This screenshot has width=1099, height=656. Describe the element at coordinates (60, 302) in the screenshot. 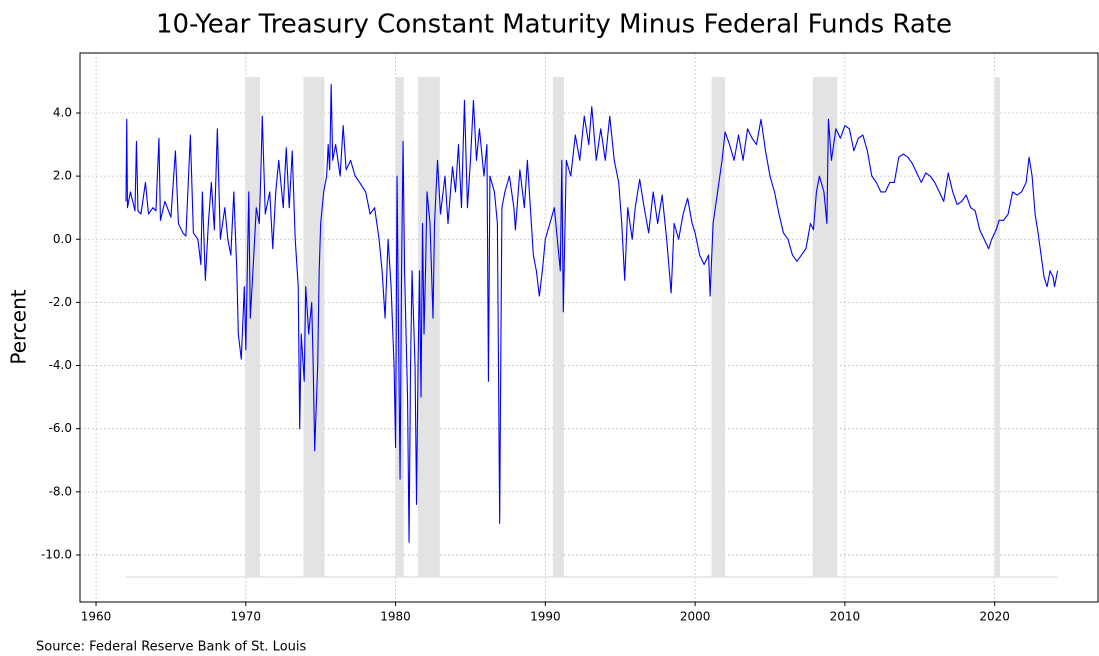

I see `y-tick-label: -2.0` at that location.